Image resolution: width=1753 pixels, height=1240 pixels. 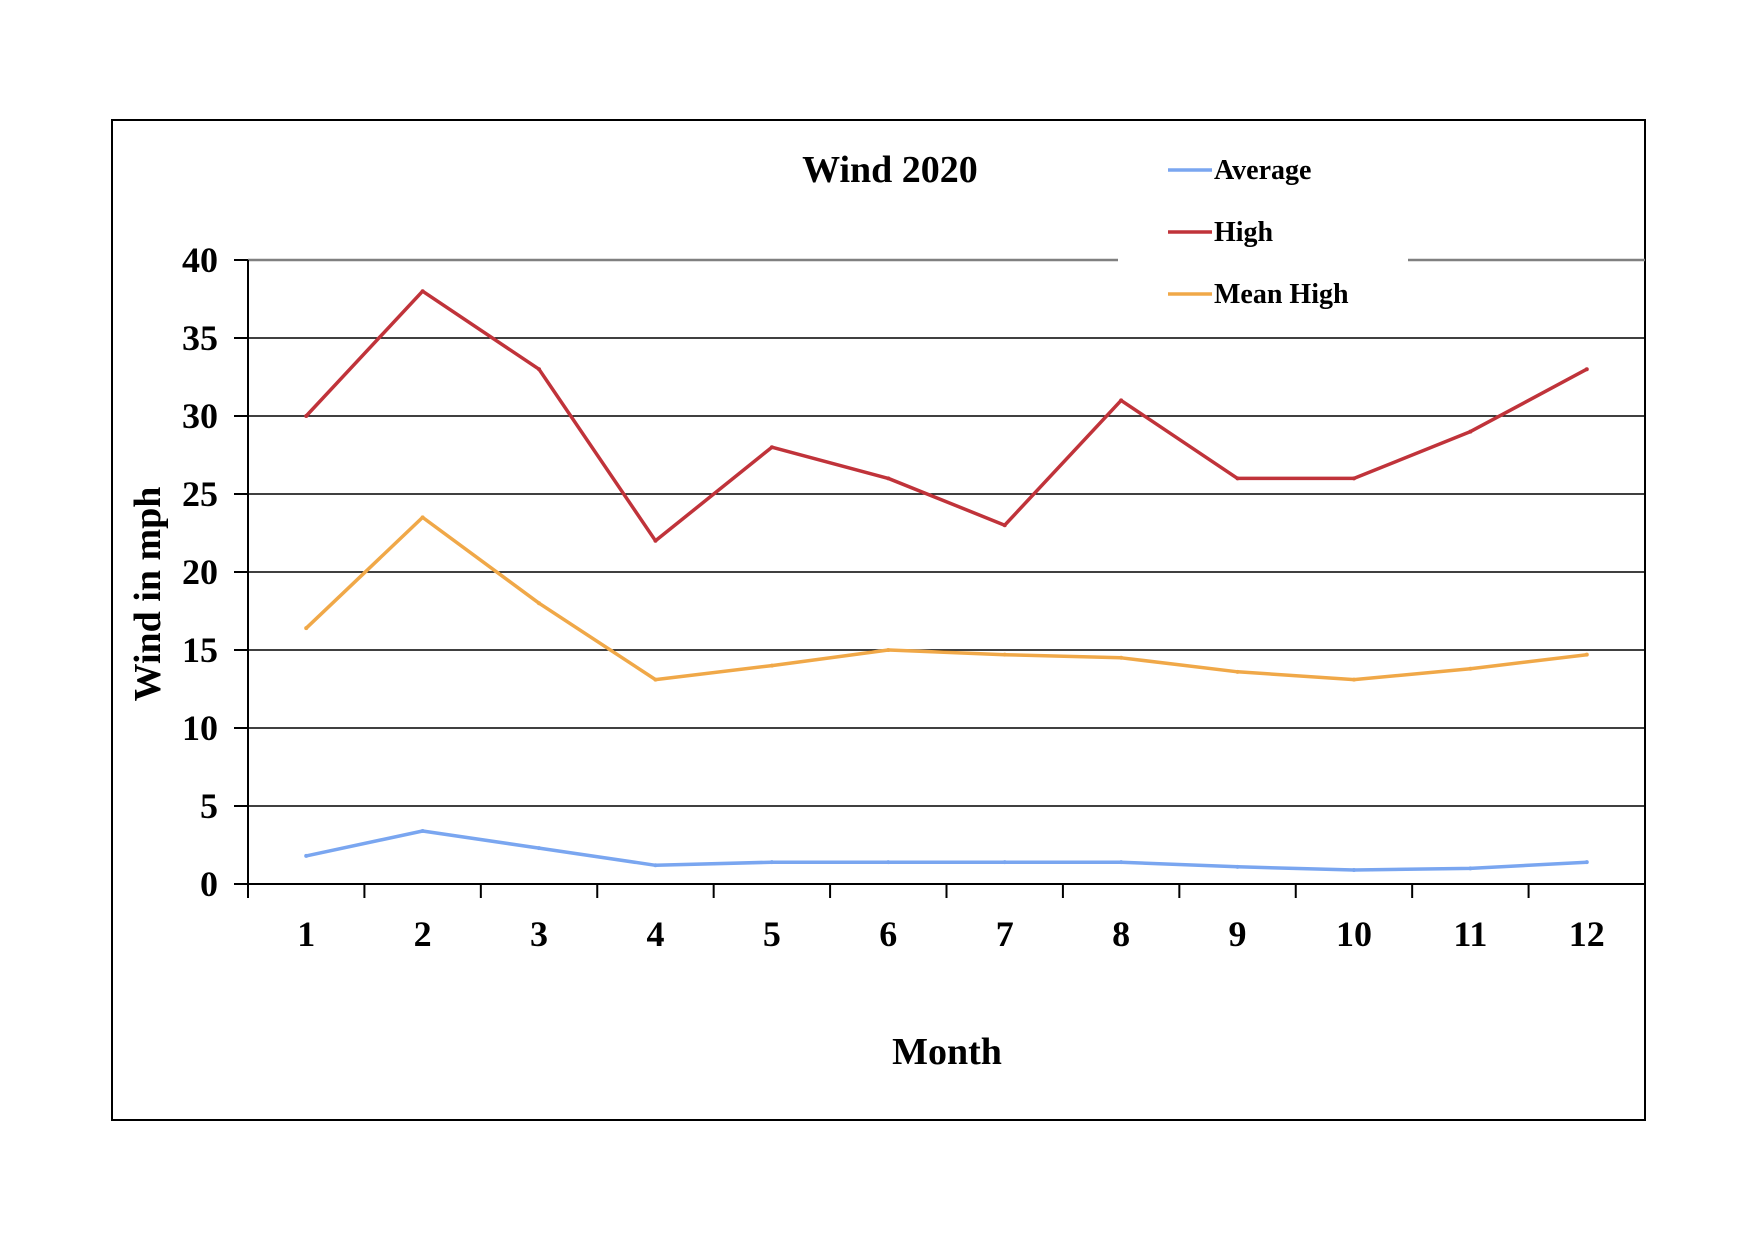 I want to click on legend-label-mean-high: Mean High, so click(x=1281, y=294).